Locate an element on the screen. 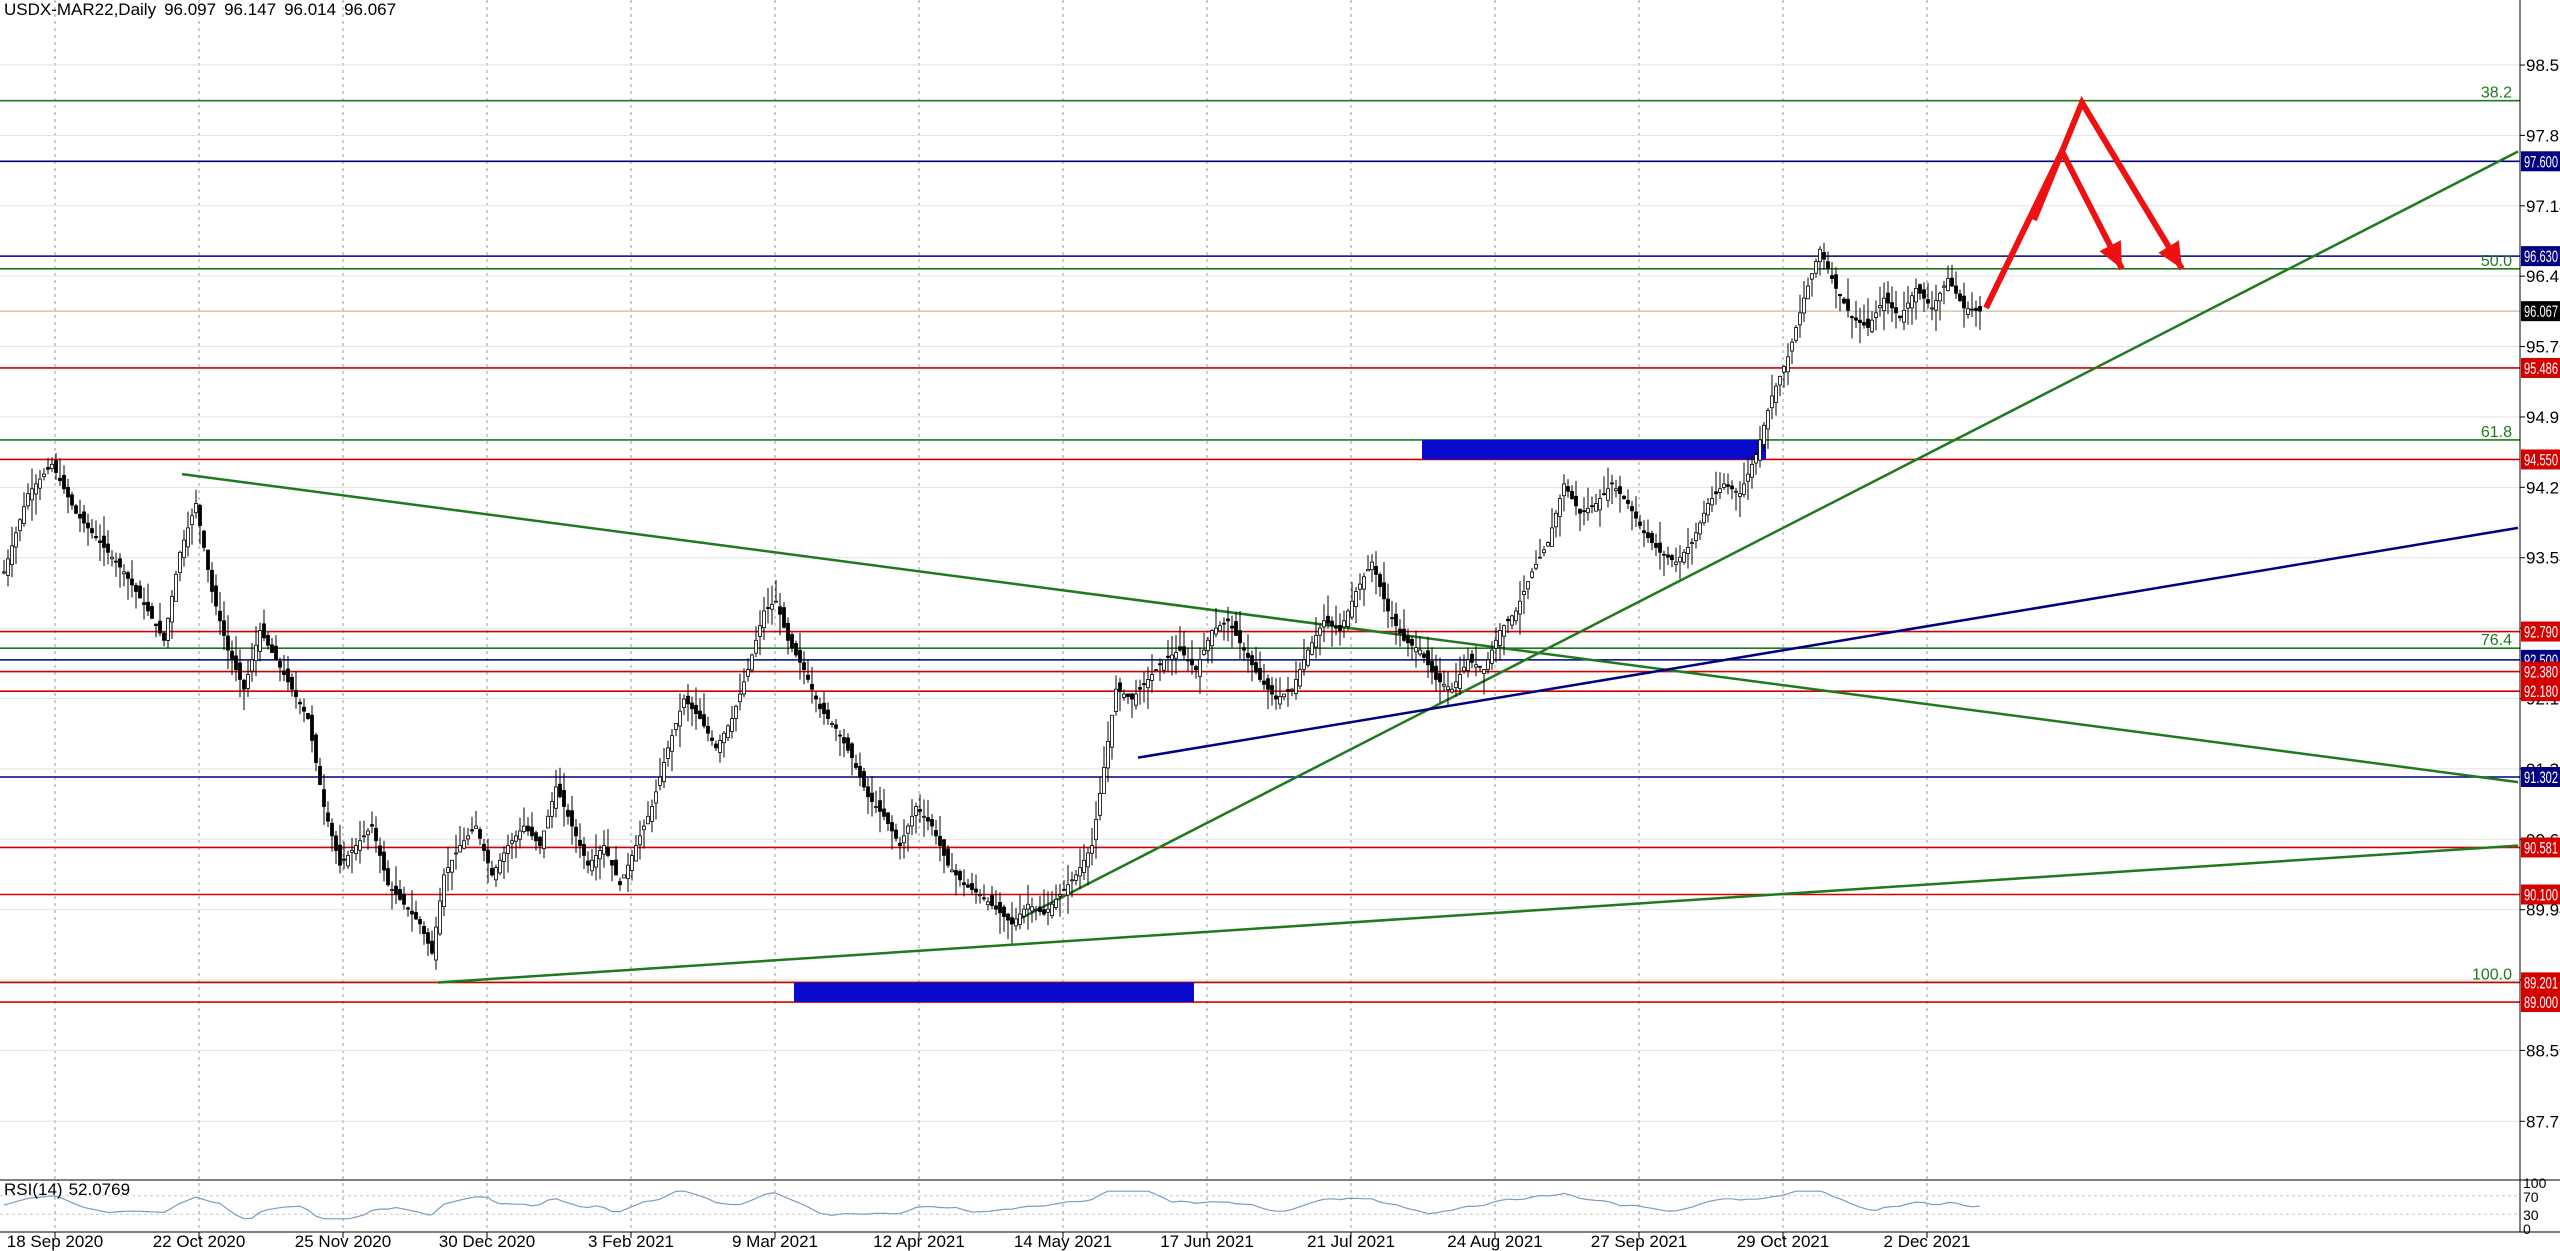 This screenshot has height=1251, width=2560. rsi-value: 52.0769 is located at coordinates (99, 1189).